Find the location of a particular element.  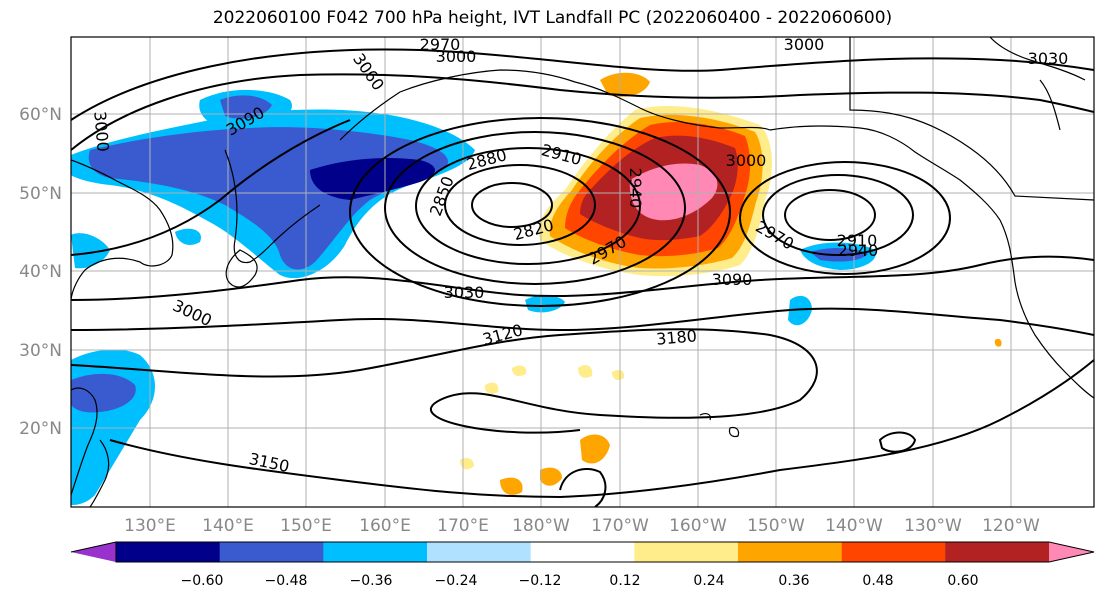

colorbar-tick-label: 0.12 is located at coordinates (624, 581).